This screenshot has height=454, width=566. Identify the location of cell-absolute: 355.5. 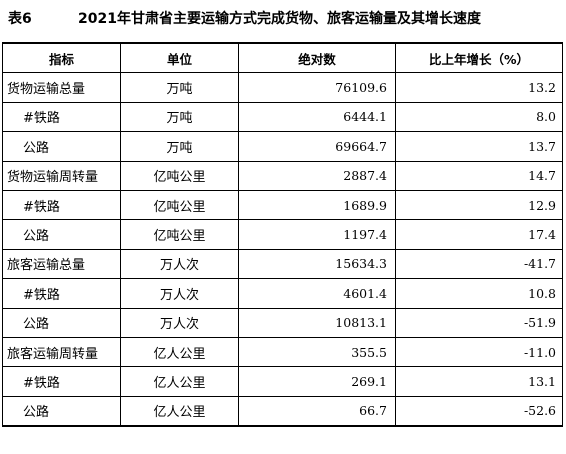
(317, 352).